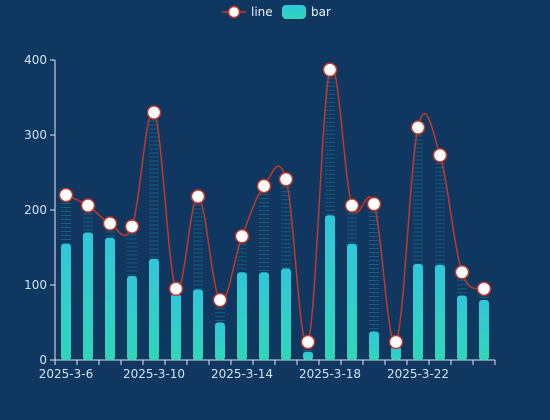 This screenshot has height=420, width=550. Describe the element at coordinates (330, 374) in the screenshot. I see `x-tick-label-2025-3-18: 2025-3-18` at that location.